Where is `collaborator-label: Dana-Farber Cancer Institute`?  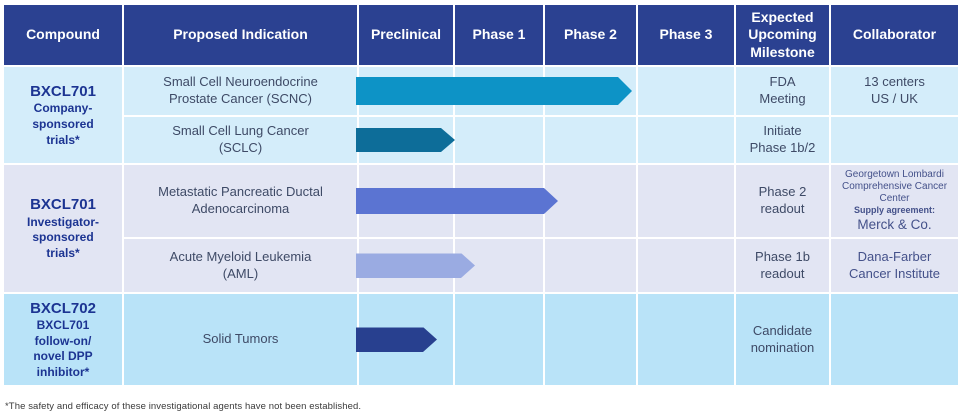
collaborator-label: Dana-Farber Cancer Institute is located at coordinates (894, 264).